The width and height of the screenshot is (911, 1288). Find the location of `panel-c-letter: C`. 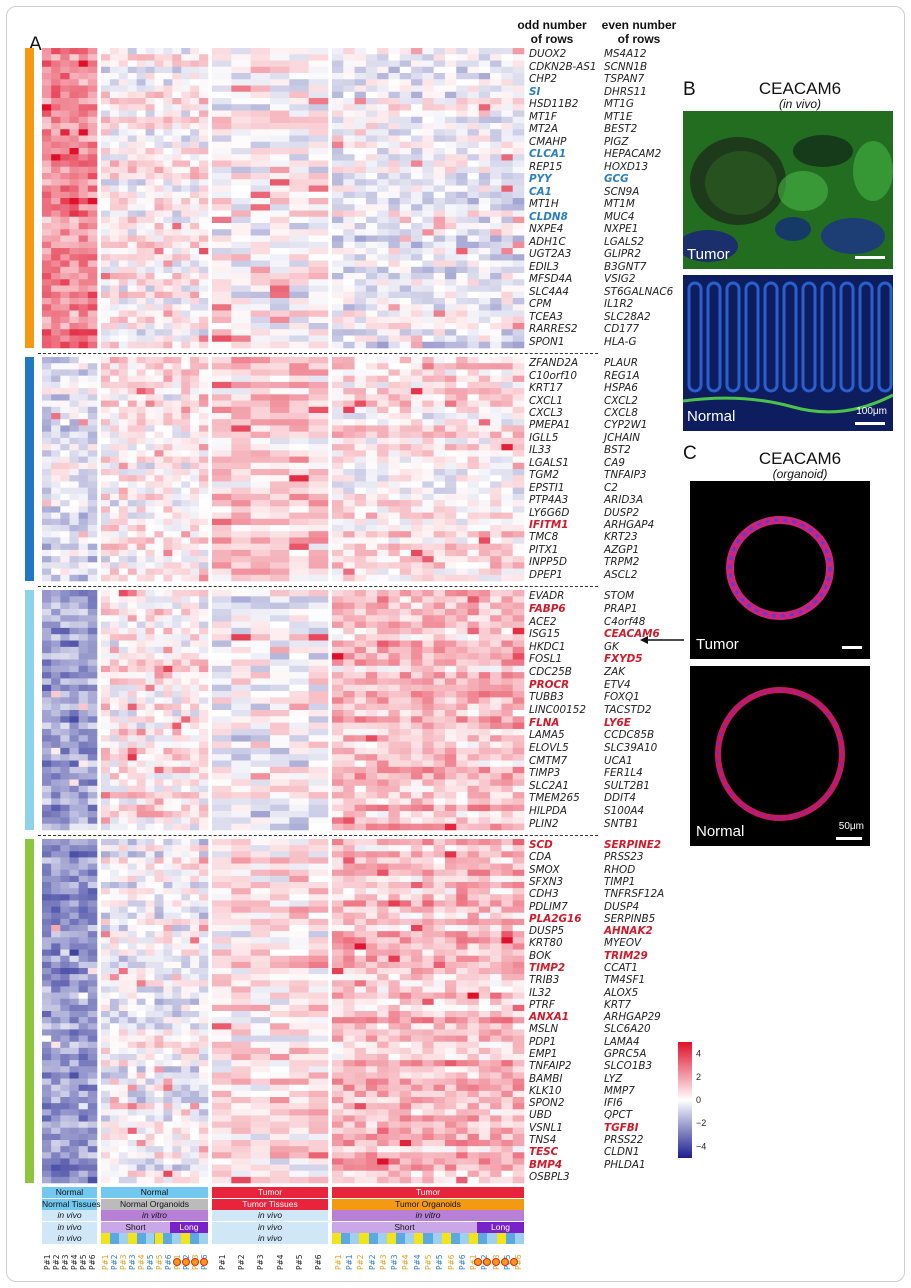

panel-c-letter: C is located at coordinates (690, 453).